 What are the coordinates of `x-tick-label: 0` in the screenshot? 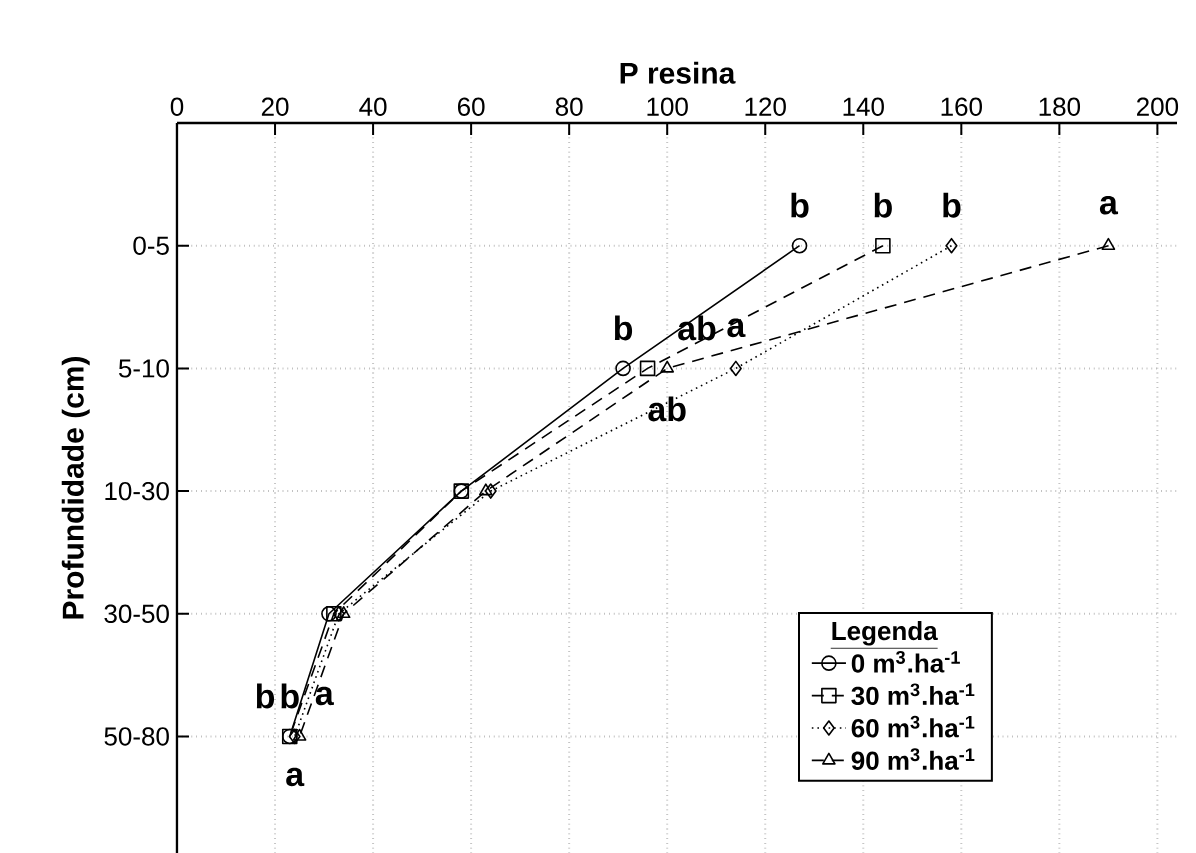 It's located at (177, 106).